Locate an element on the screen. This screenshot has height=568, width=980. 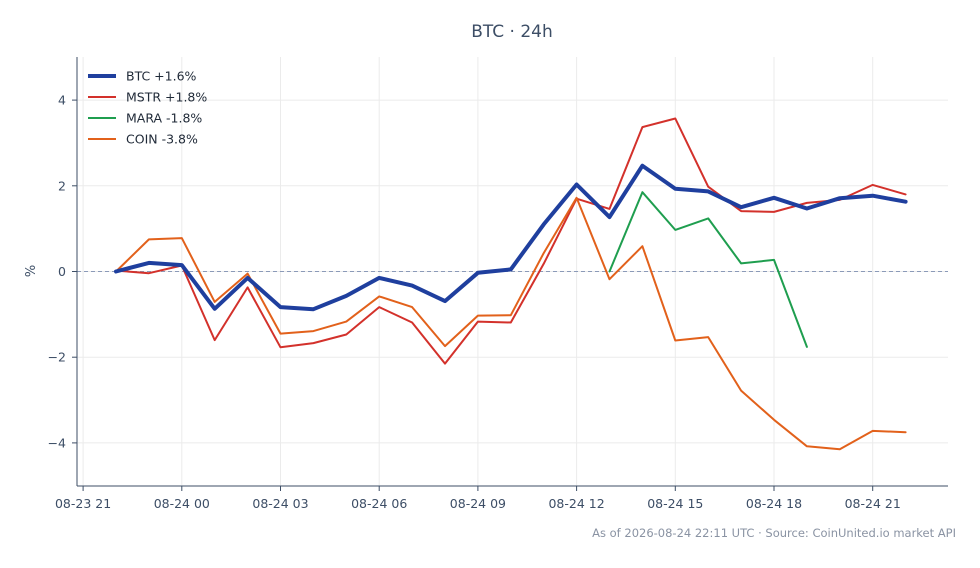
legend-label-mara: MARA -1.8% is located at coordinates (164, 118).